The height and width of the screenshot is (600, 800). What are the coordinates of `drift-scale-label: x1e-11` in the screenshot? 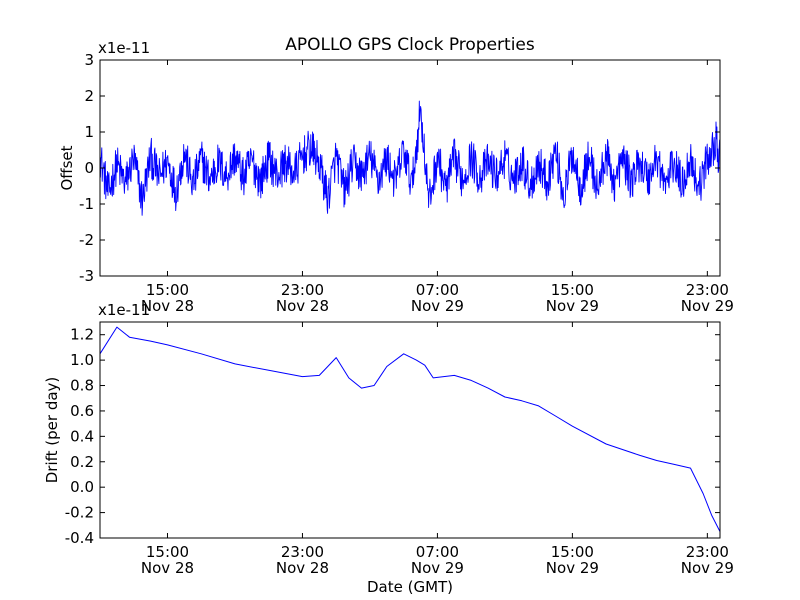 It's located at (124, 310).